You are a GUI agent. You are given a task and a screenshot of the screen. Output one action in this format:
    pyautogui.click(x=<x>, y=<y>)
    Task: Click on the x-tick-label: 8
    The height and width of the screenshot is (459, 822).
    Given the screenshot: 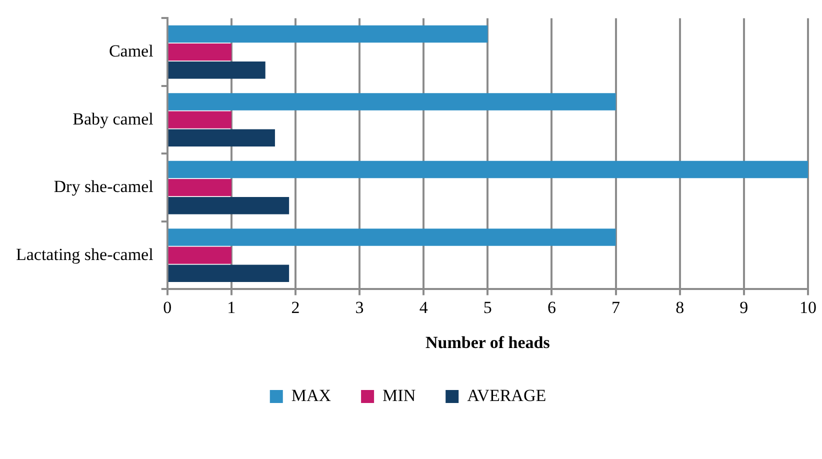 What is the action you would take?
    pyautogui.click(x=680, y=307)
    